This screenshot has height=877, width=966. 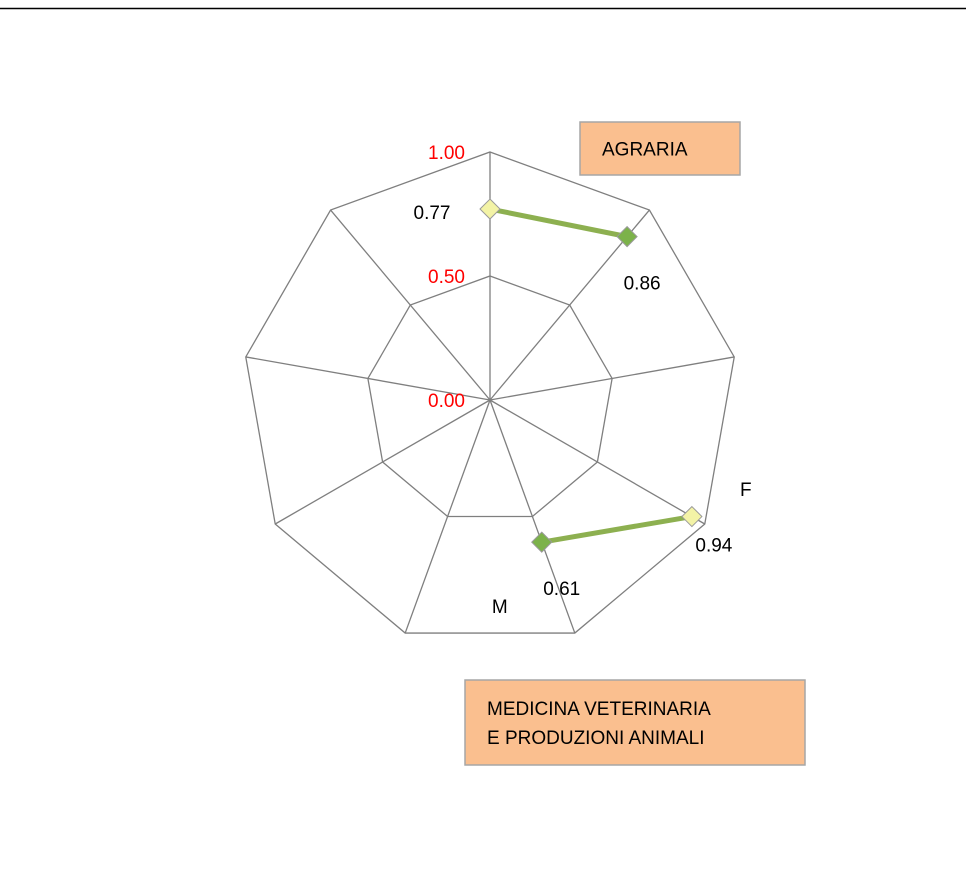 What do you see at coordinates (500, 607) in the screenshot?
I see `category-label: M` at bounding box center [500, 607].